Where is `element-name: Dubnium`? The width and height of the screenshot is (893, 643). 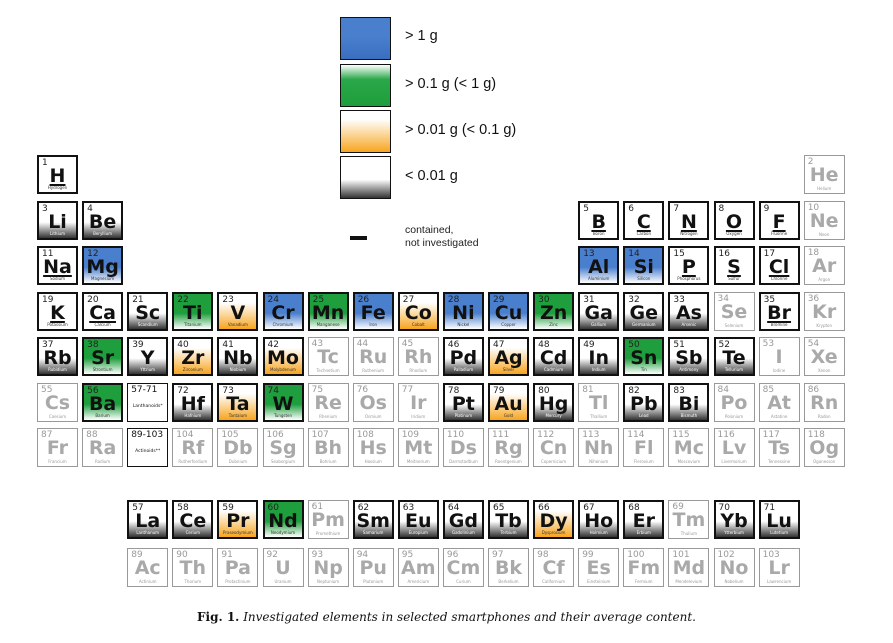
element-name: Dubnium is located at coordinates (237, 461).